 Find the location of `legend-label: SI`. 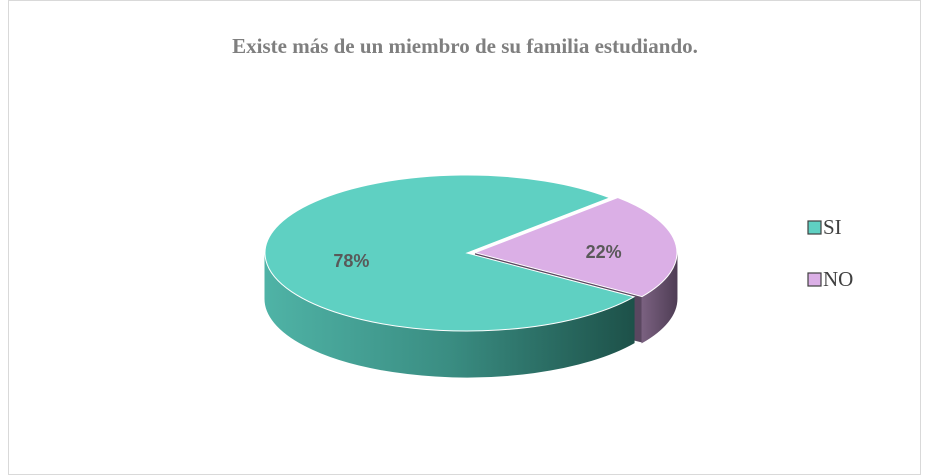

legend-label: SI is located at coordinates (832, 227).